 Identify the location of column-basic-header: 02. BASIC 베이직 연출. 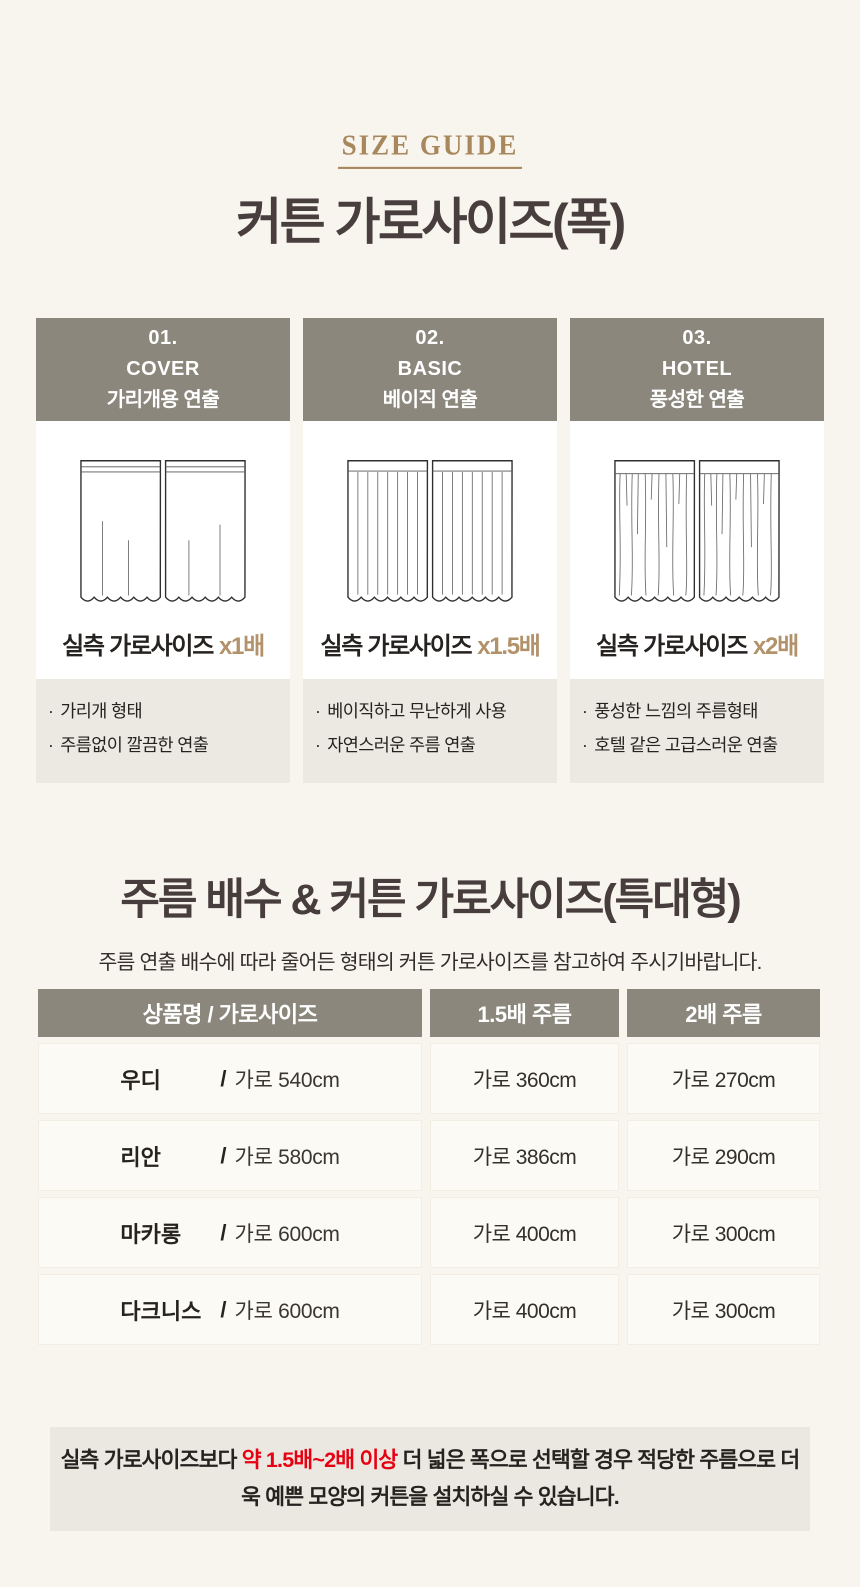
(430, 369).